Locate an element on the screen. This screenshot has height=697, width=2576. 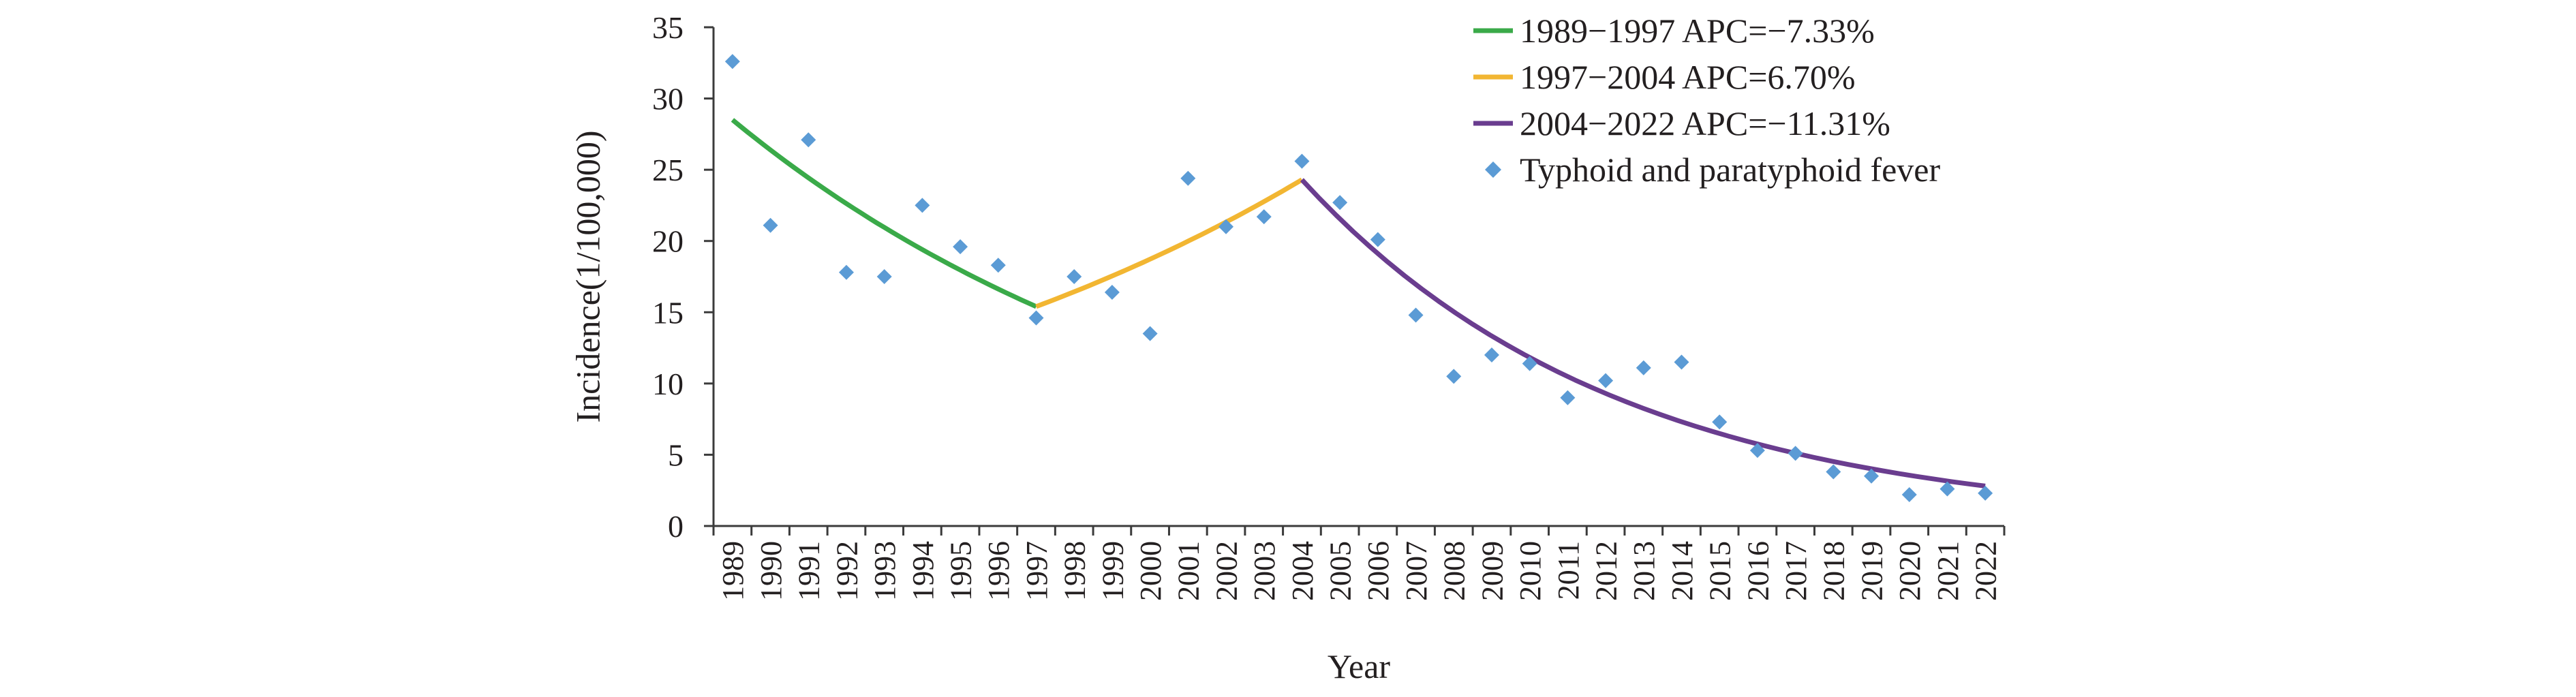
x-tick-label: 2018 is located at coordinates (1834, 571).